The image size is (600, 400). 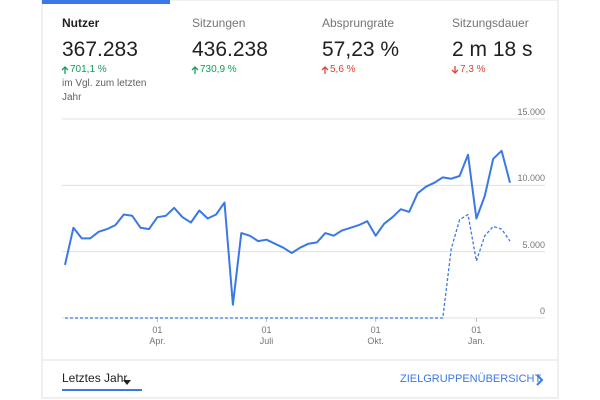 I want to click on metric-change: 730,9 %, so click(x=218, y=69).